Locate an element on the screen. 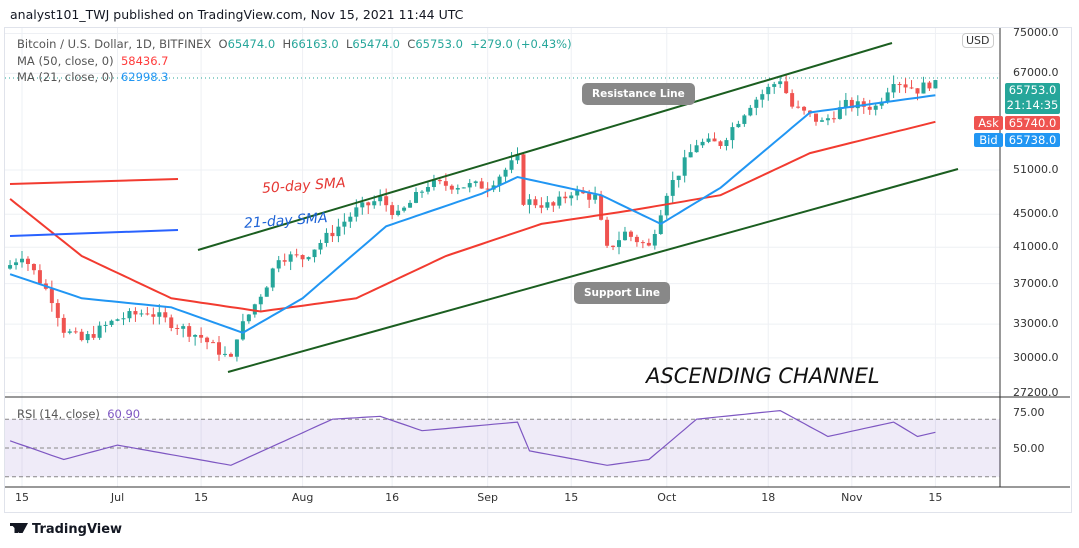  price-tick: 27200.0 is located at coordinates (1036, 392).